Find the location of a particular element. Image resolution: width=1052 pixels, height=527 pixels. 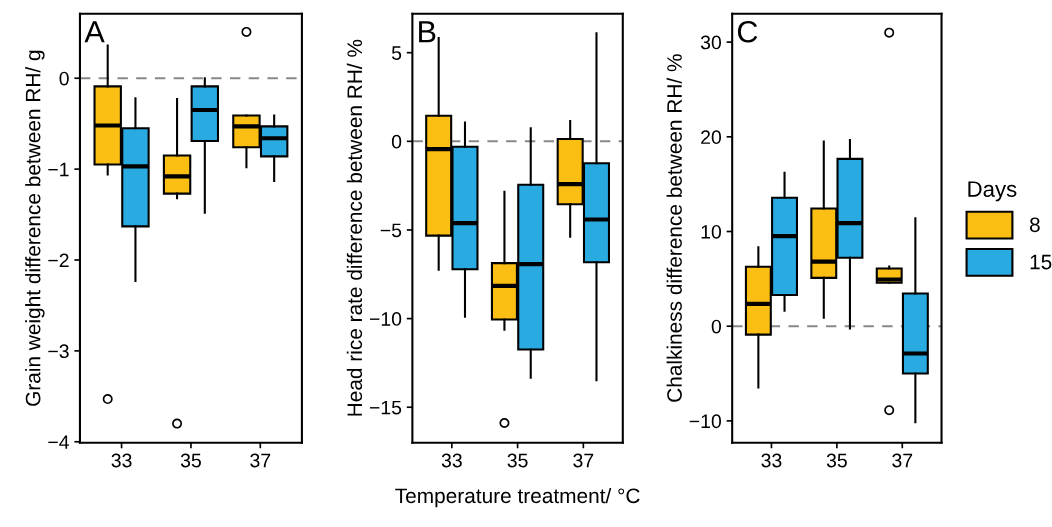

y-tick-label: 10 is located at coordinates (711, 231).